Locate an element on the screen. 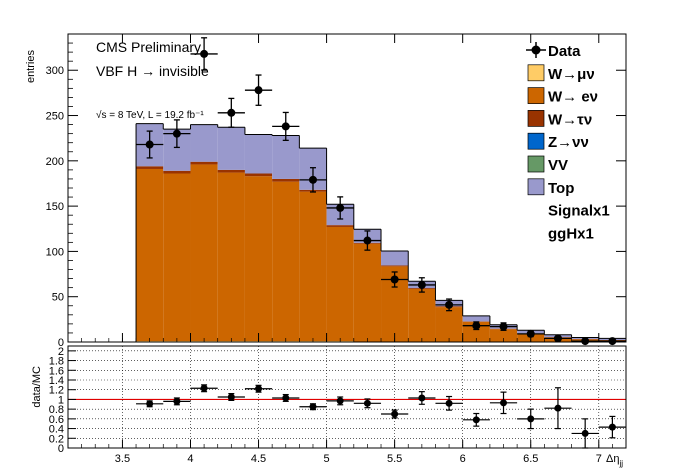  annotation-lumi: √s = 8 TeV, L = 19.2 fb⁻¹ is located at coordinates (150, 115).